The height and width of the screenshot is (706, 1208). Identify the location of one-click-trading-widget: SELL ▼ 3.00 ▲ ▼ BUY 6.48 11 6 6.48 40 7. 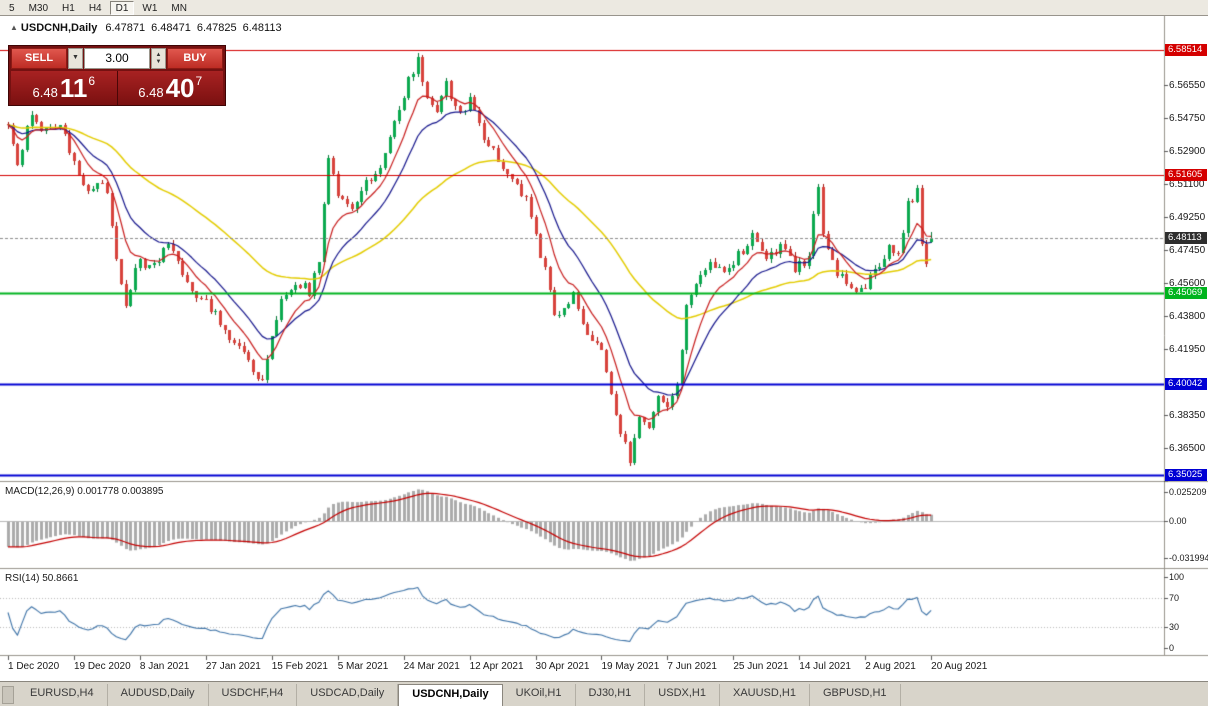
(117, 75).